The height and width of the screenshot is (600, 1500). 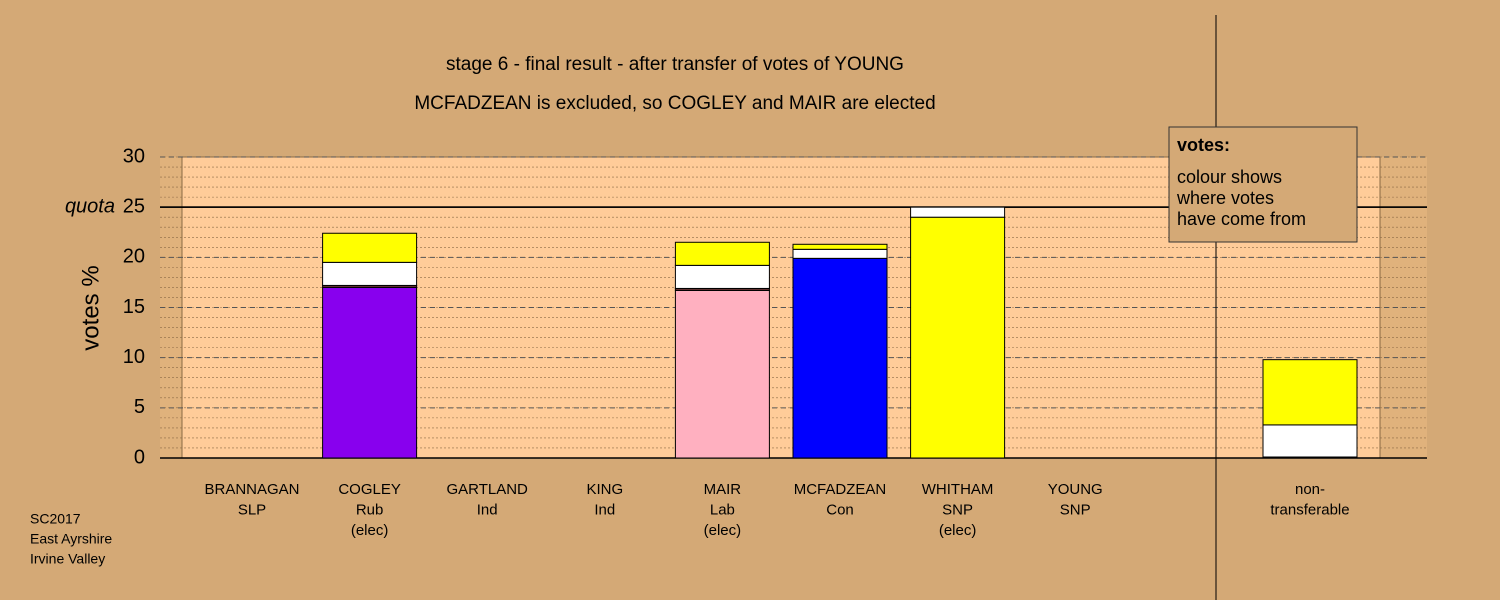 What do you see at coordinates (134, 206) in the screenshot?
I see `y-tick-label: 25` at bounding box center [134, 206].